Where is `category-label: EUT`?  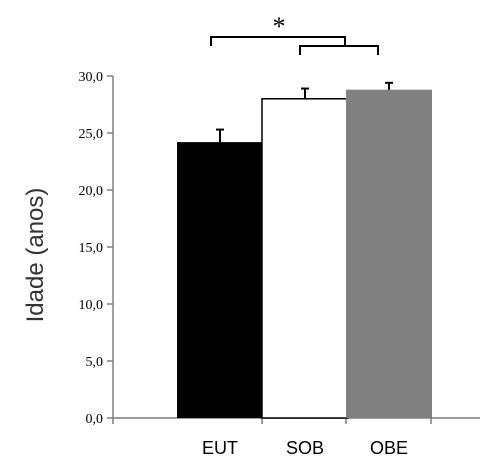
category-label: EUT is located at coordinates (220, 448).